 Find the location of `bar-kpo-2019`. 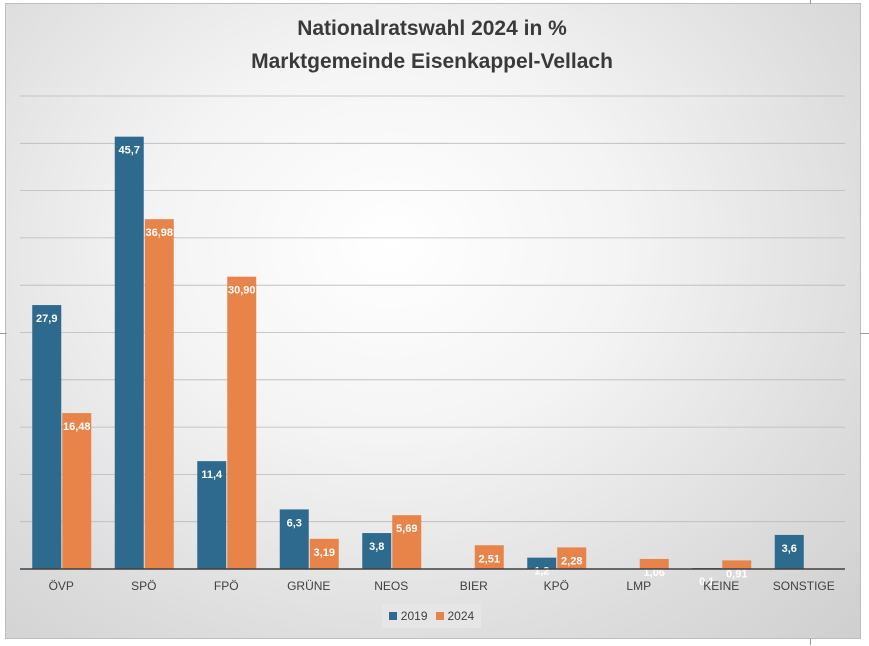

bar-kpo-2019 is located at coordinates (542, 563).